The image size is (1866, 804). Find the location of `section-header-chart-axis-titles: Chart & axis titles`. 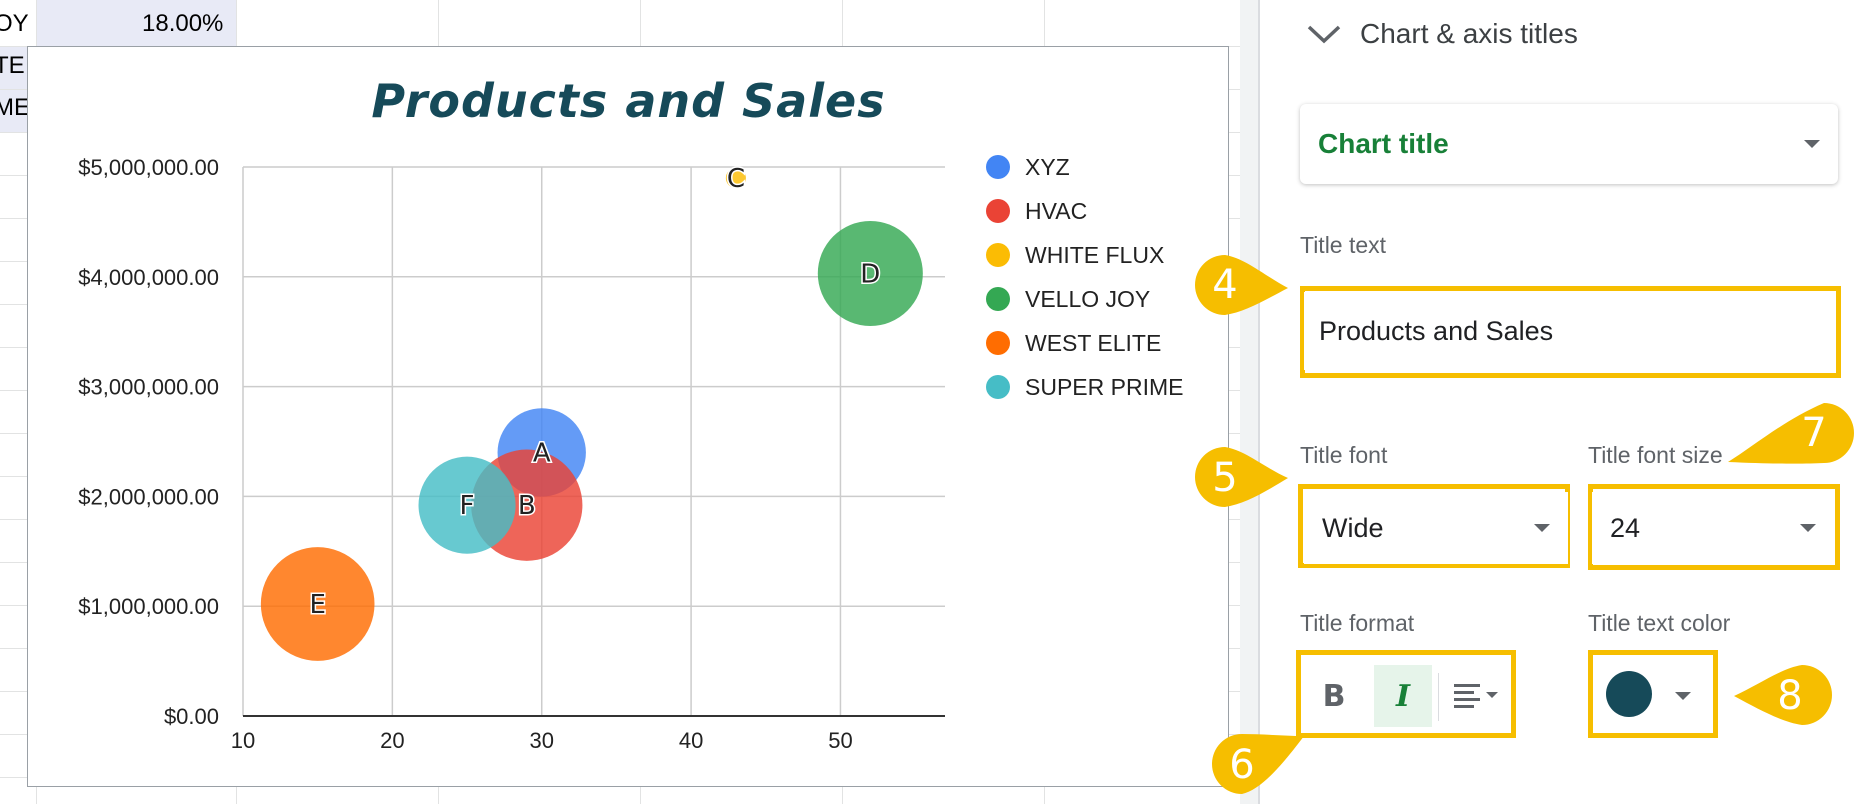

section-header-chart-axis-titles: Chart & axis titles is located at coordinates (1442, 34).